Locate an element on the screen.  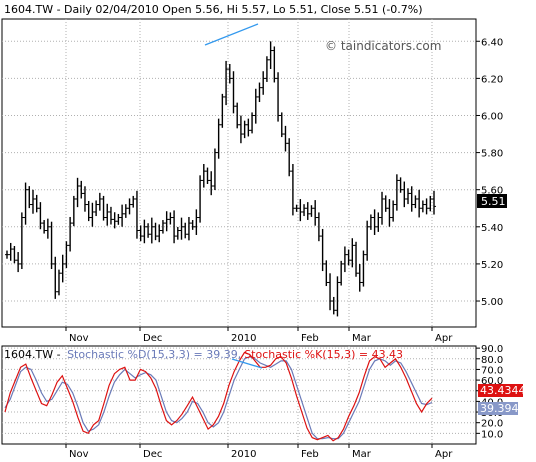
price-x-axis: Nov Dec 2010 Feb Mar Apr is located at coordinates (259, 335).